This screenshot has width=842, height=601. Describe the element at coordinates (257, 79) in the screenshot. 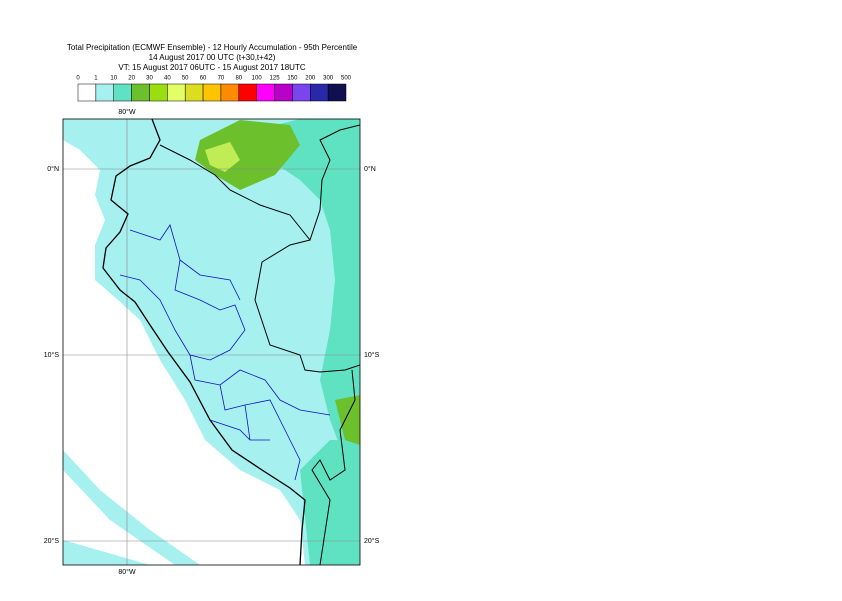

I see `legend-label: 100` at that location.